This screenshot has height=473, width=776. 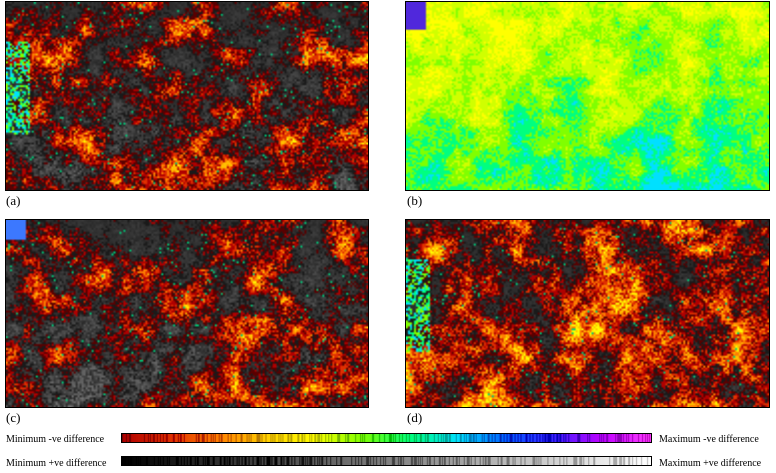 What do you see at coordinates (13, 200) in the screenshot?
I see `panel-label-a: (a)` at bounding box center [13, 200].